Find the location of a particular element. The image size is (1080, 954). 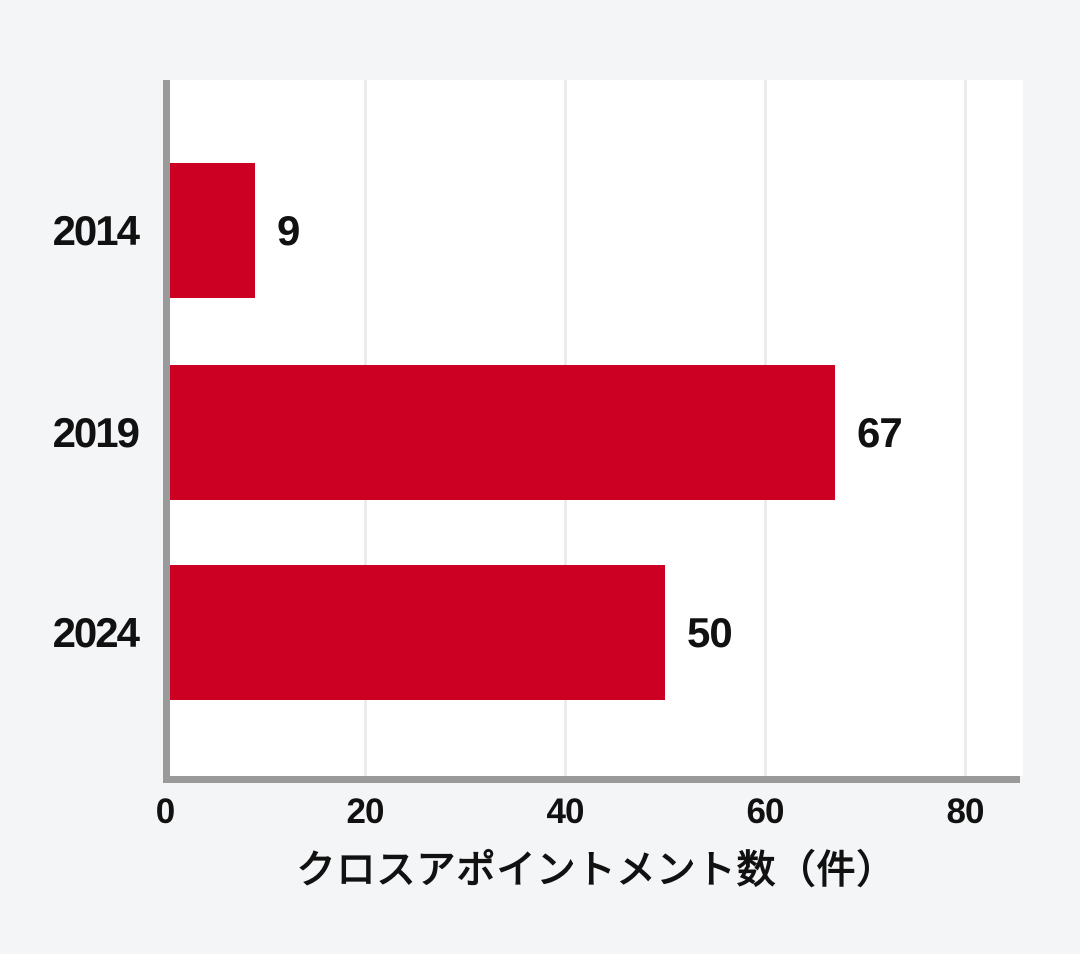

category-label-2014: 2014 is located at coordinates (96, 230).